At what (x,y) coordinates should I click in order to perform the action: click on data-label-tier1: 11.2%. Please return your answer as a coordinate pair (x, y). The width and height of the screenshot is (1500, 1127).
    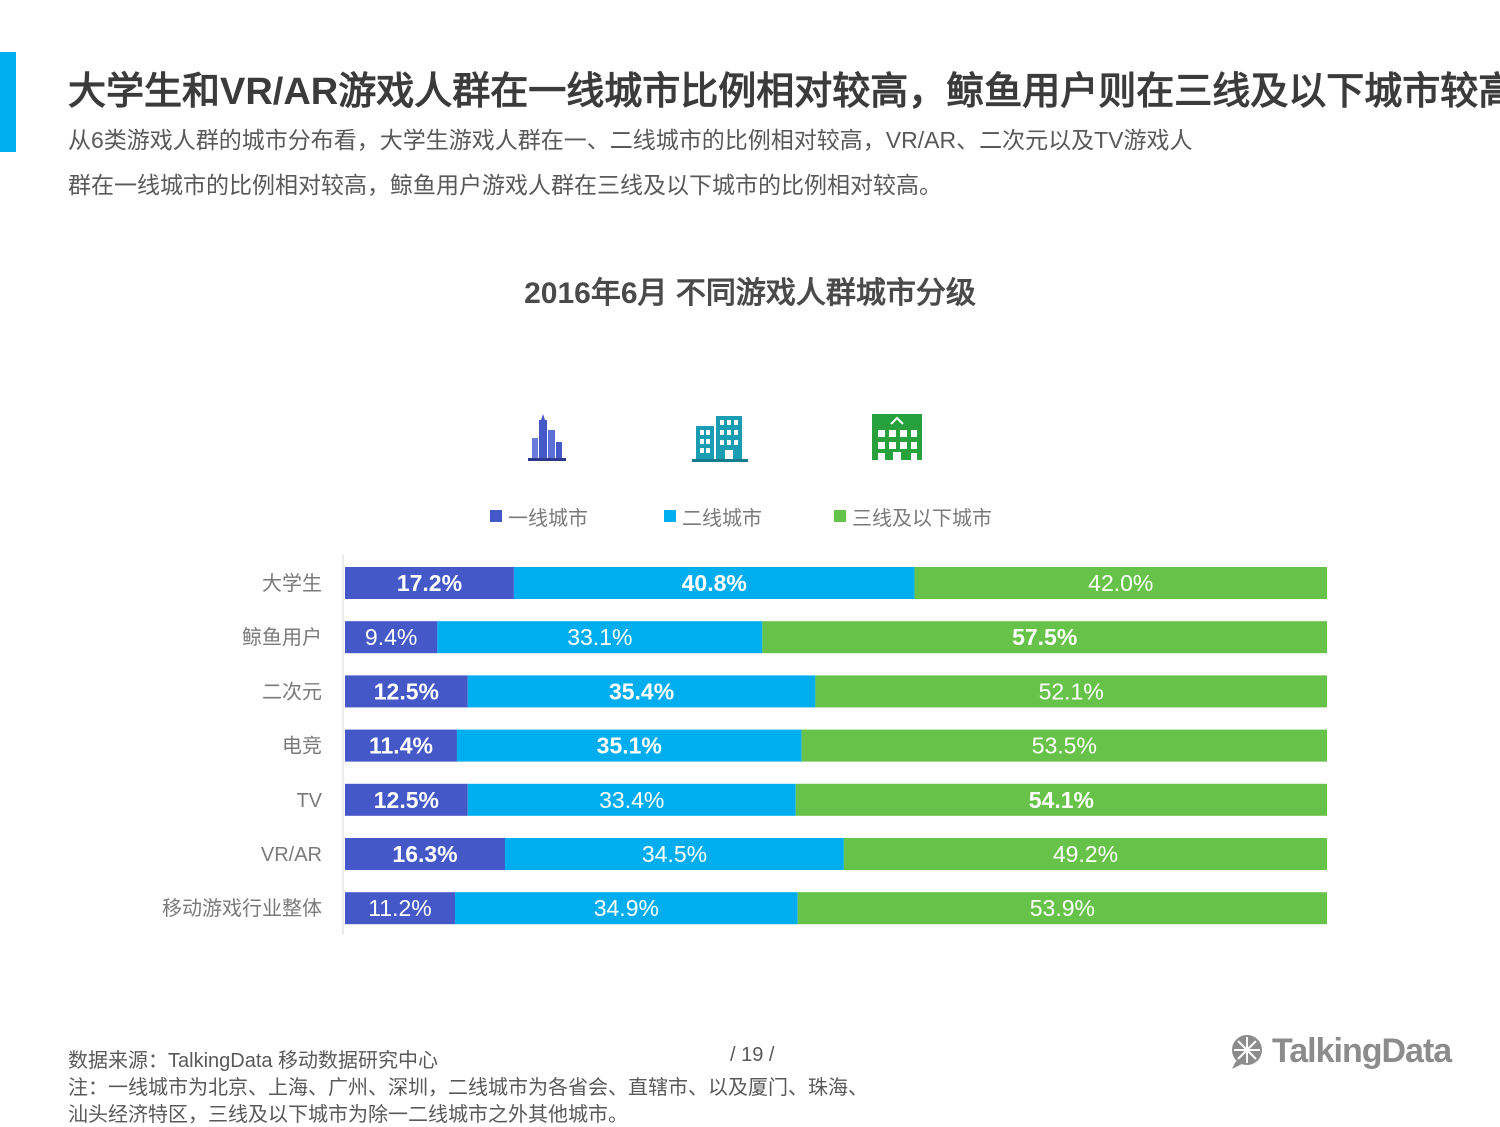
    Looking at the image, I should click on (400, 908).